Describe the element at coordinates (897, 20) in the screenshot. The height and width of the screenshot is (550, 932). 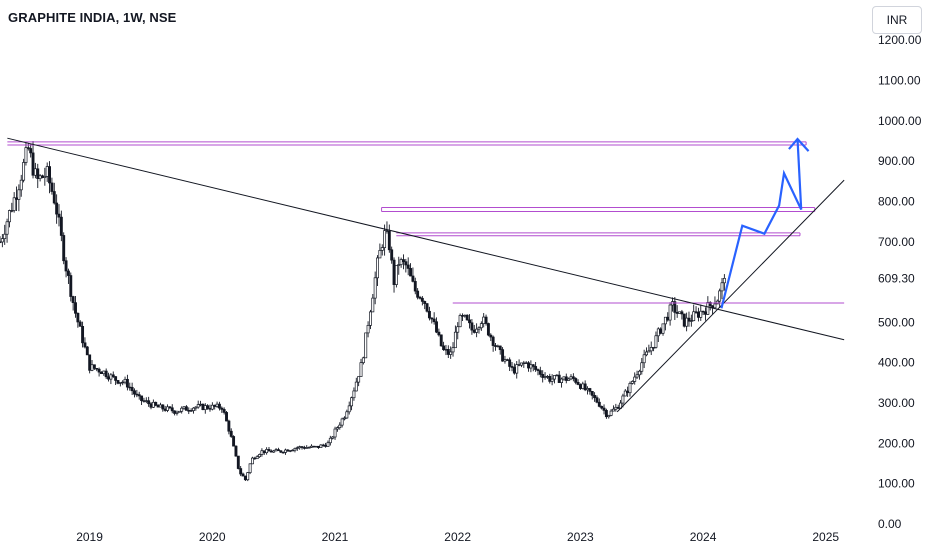
I see `currency-selector: INR` at that location.